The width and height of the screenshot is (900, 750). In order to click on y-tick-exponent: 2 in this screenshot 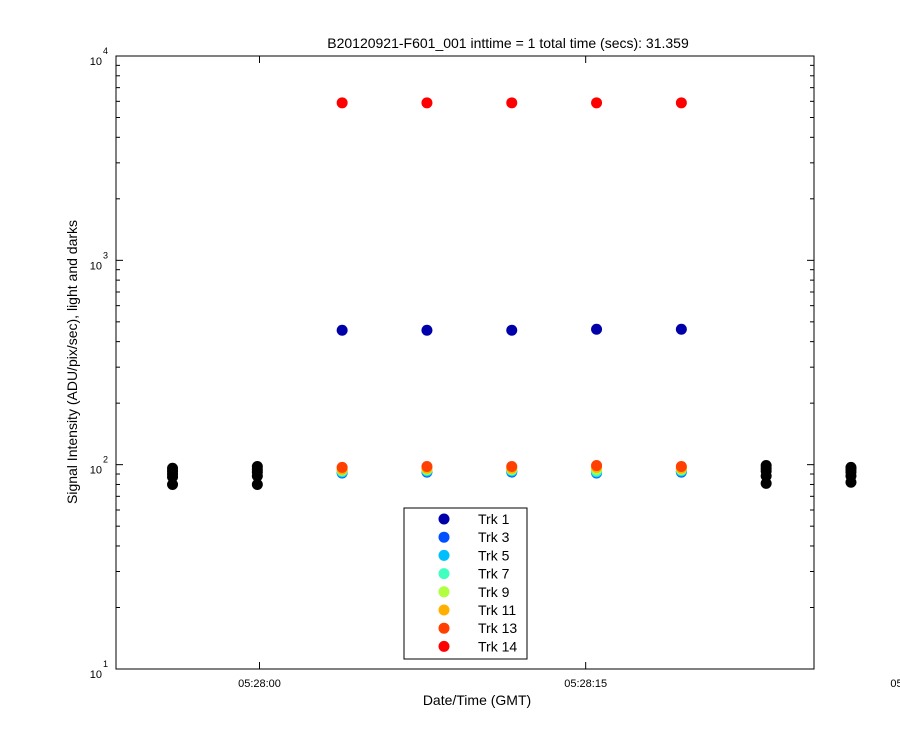, I will do `click(105, 460)`.